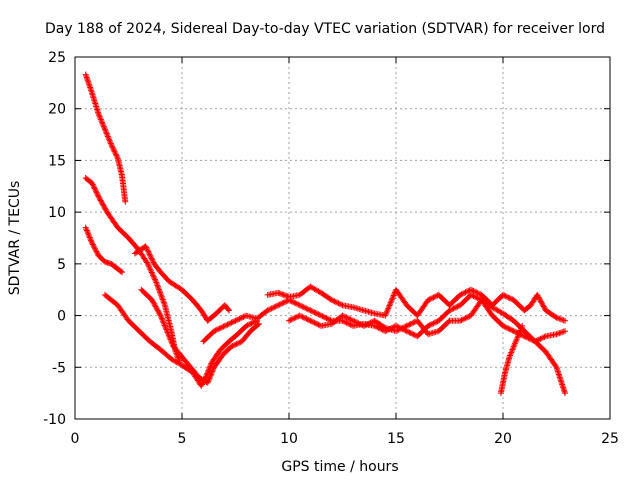  Describe the element at coordinates (610, 439) in the screenshot. I see `x-tick-label: 25` at that location.